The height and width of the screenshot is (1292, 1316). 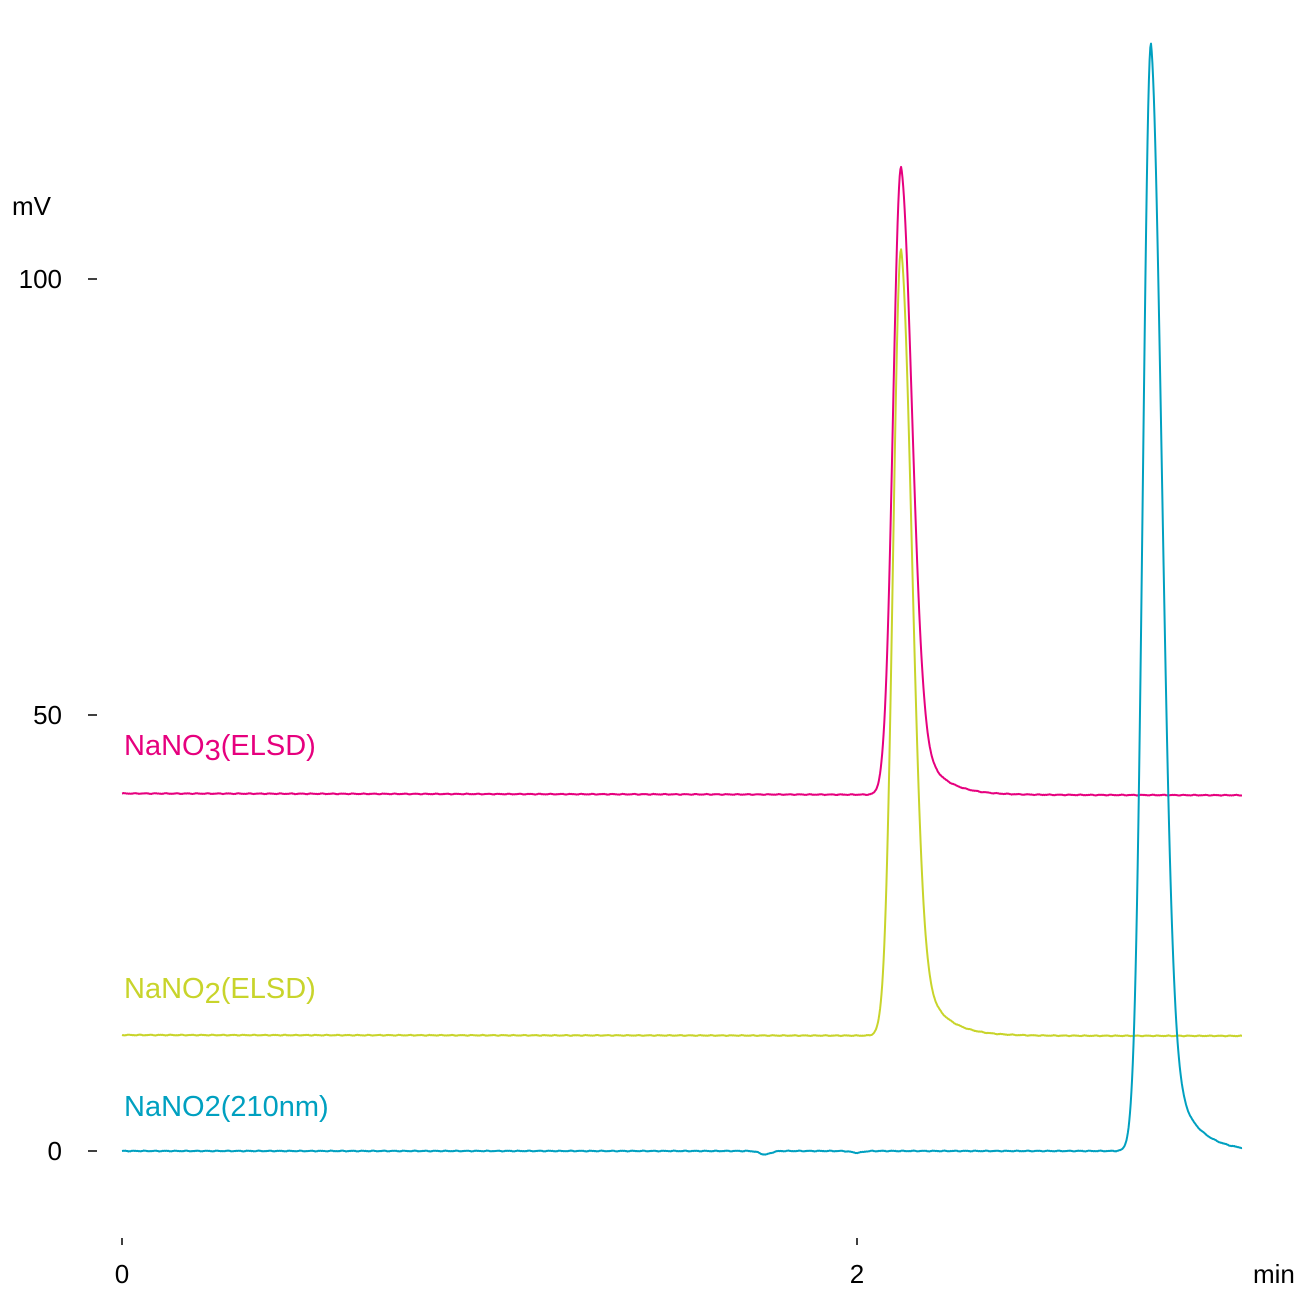 I want to click on y-axis-label: mV, so click(x=32, y=206).